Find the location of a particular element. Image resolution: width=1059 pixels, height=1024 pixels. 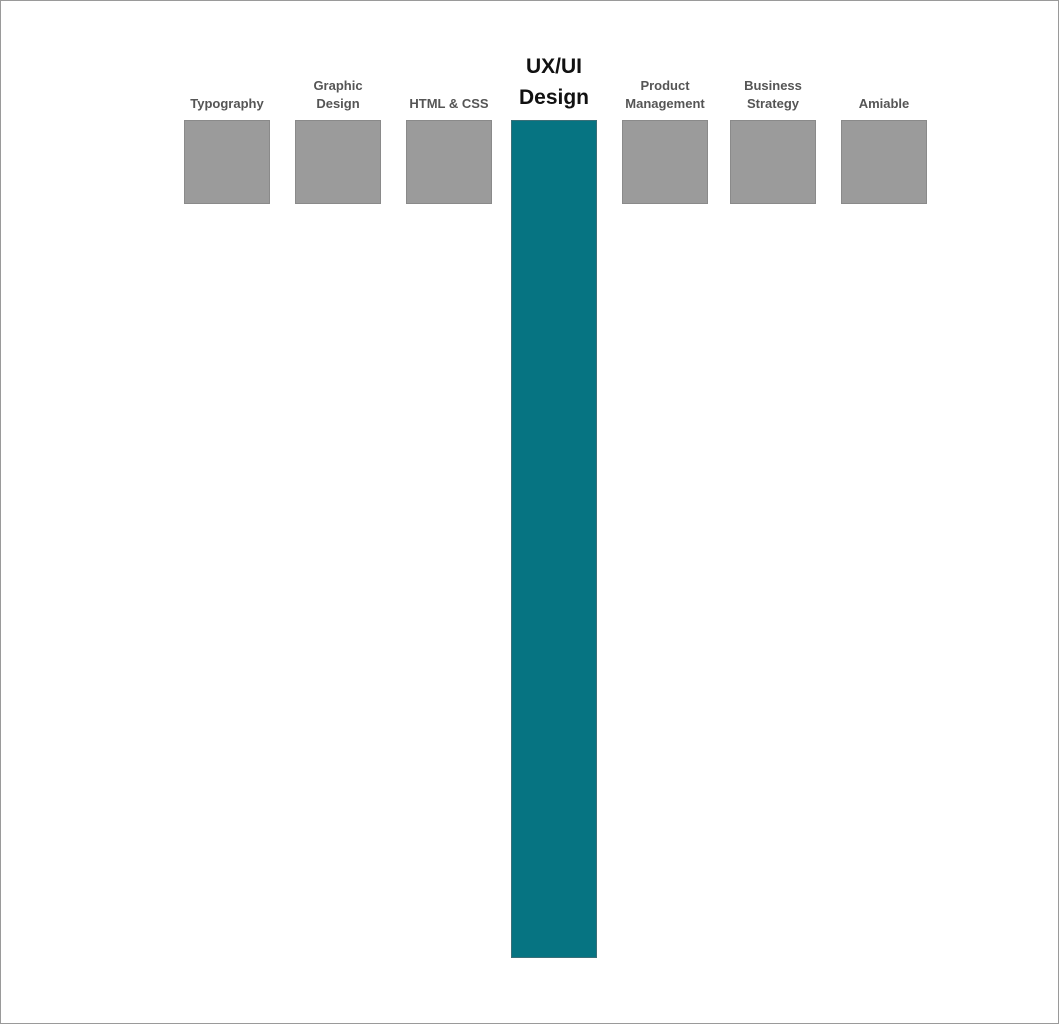

skill-label: Business Strategy is located at coordinates (773, 94).